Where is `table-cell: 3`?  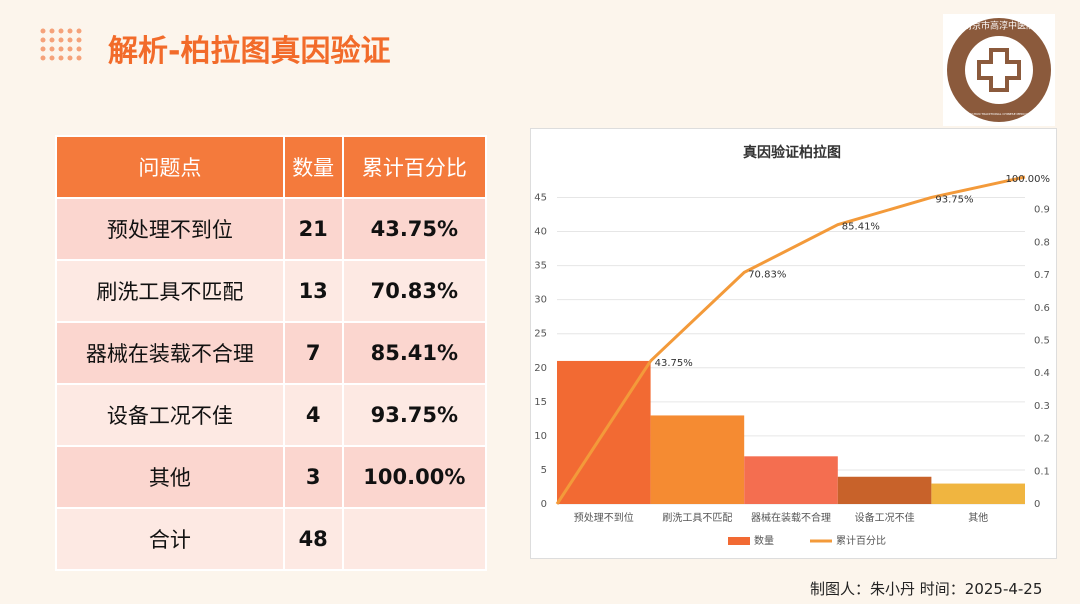 table-cell: 3 is located at coordinates (313, 477).